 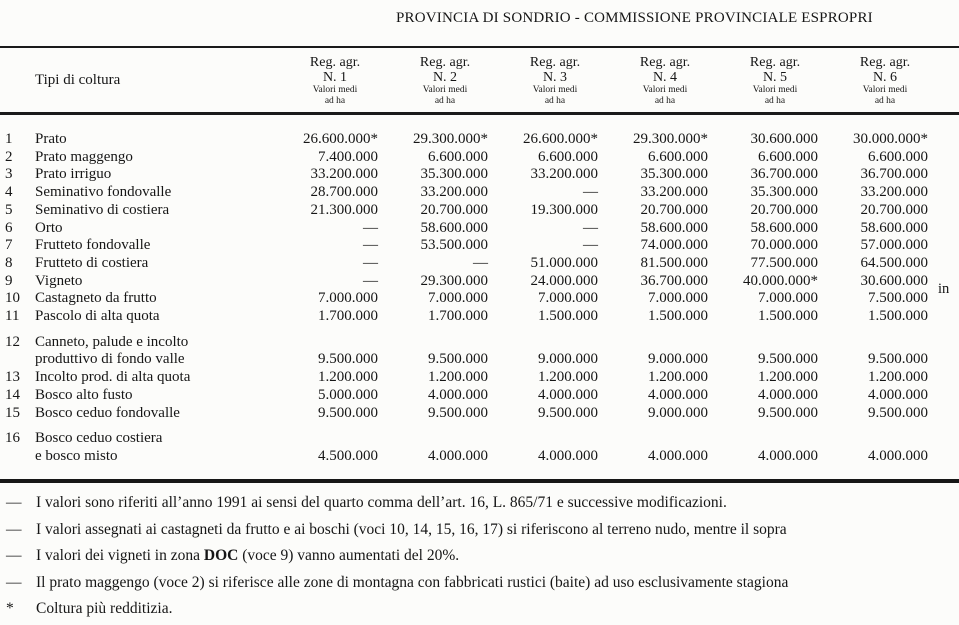 What do you see at coordinates (59, 280) in the screenshot?
I see `crop-type-label: Vigneto` at bounding box center [59, 280].